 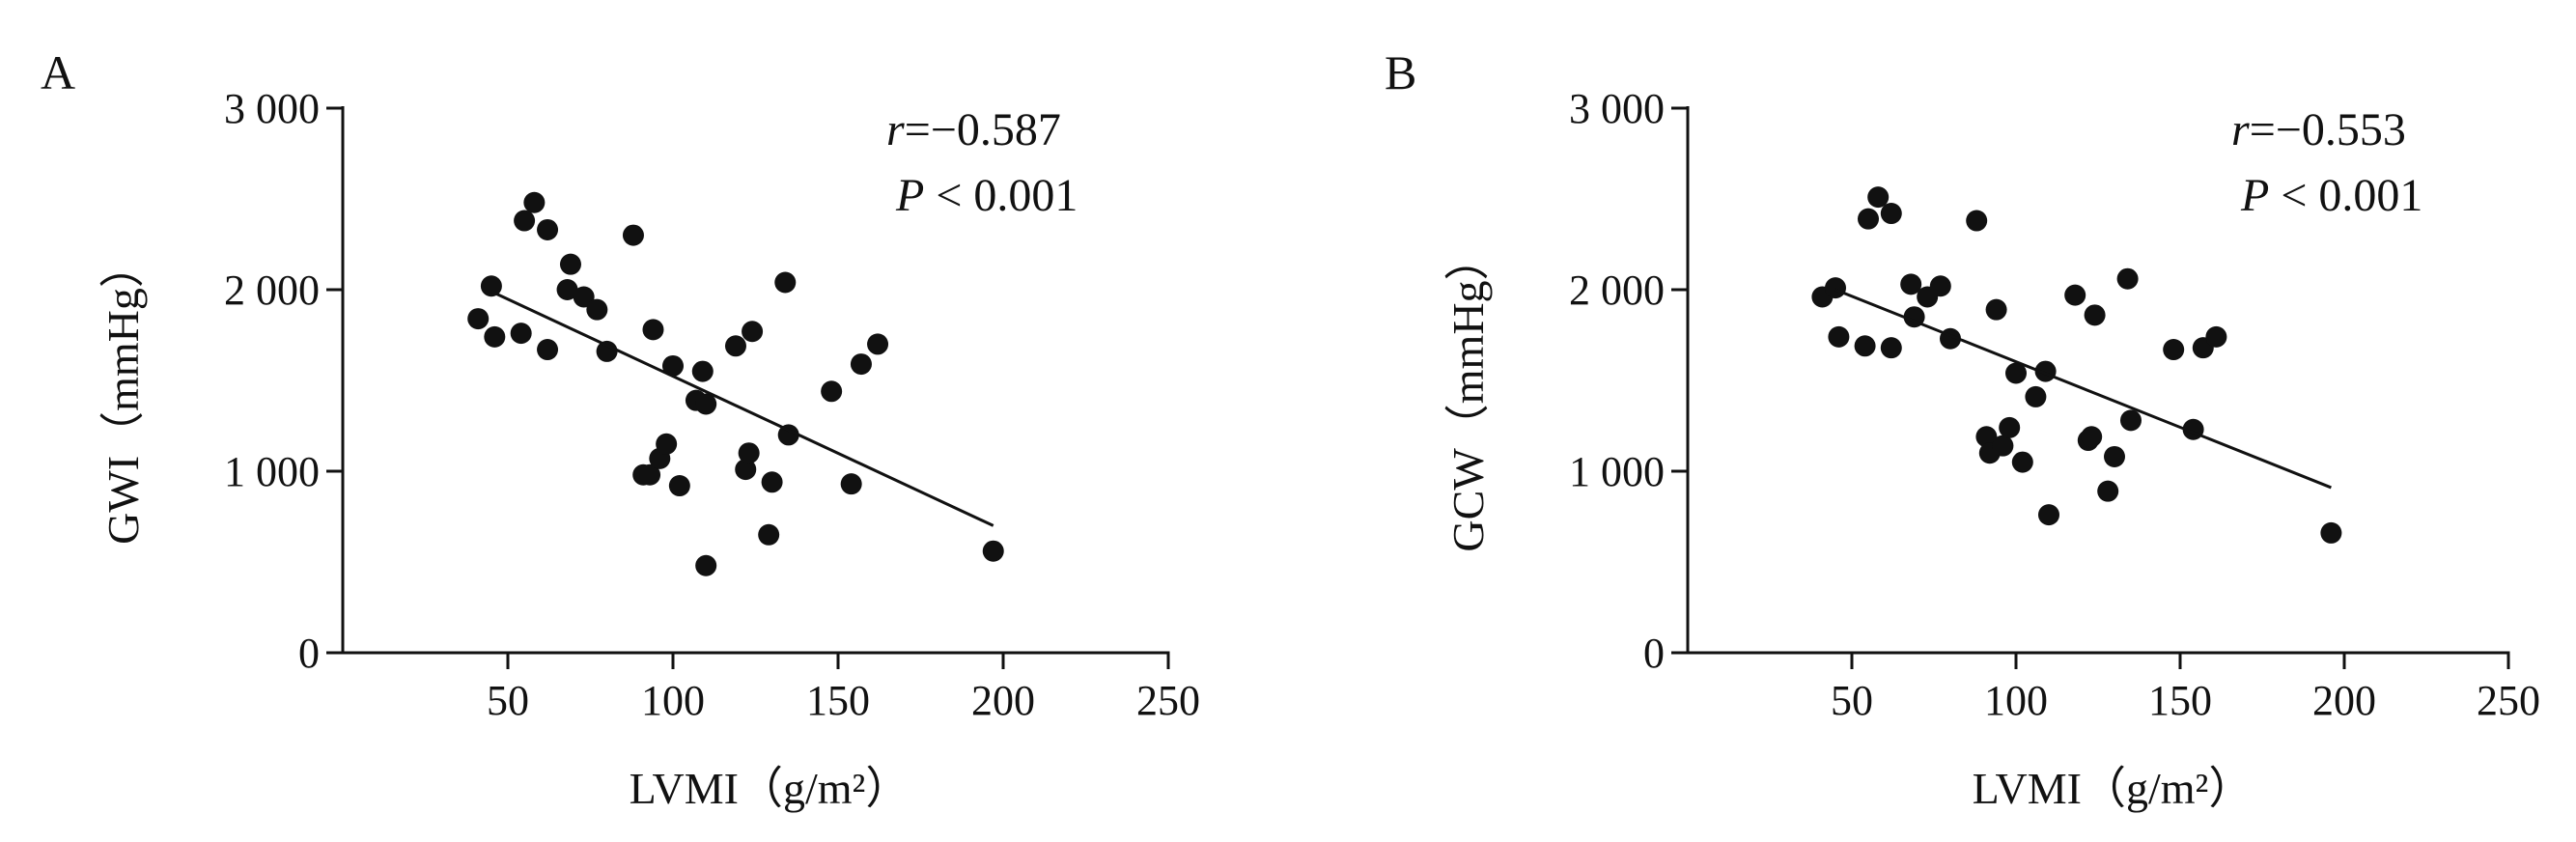 What do you see at coordinates (123, 394) in the screenshot?
I see `y-axis-label: GWI（mmHg）` at bounding box center [123, 394].